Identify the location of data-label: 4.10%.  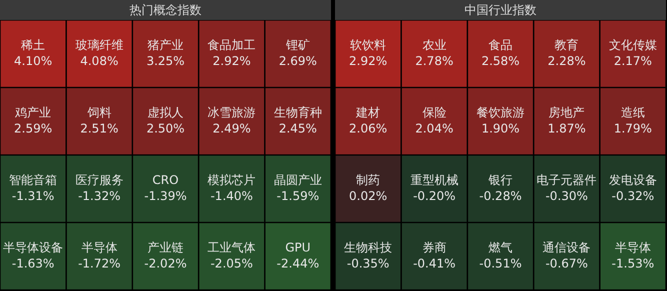
(33, 61).